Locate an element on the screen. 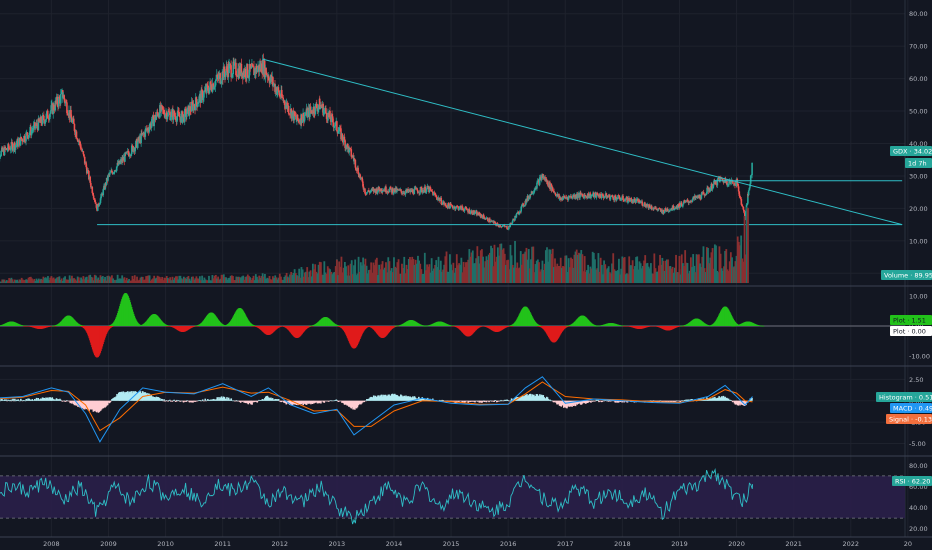 Image resolution: width=932 pixels, height=550 pixels. plot-oscillator-pane is located at coordinates (452, 325).